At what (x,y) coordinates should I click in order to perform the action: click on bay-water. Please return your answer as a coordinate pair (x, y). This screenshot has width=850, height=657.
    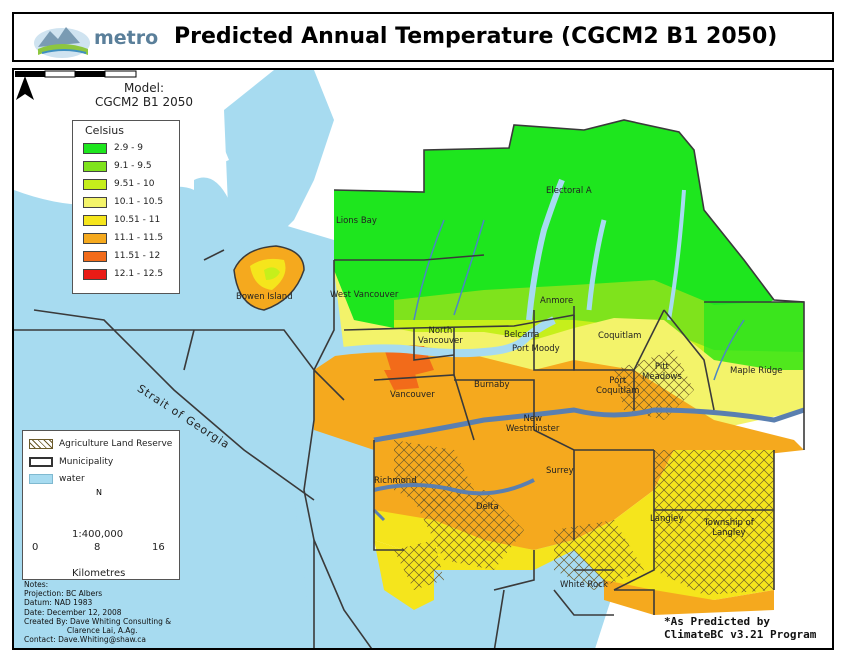
    Looking at the image, I should click on (216, 216).